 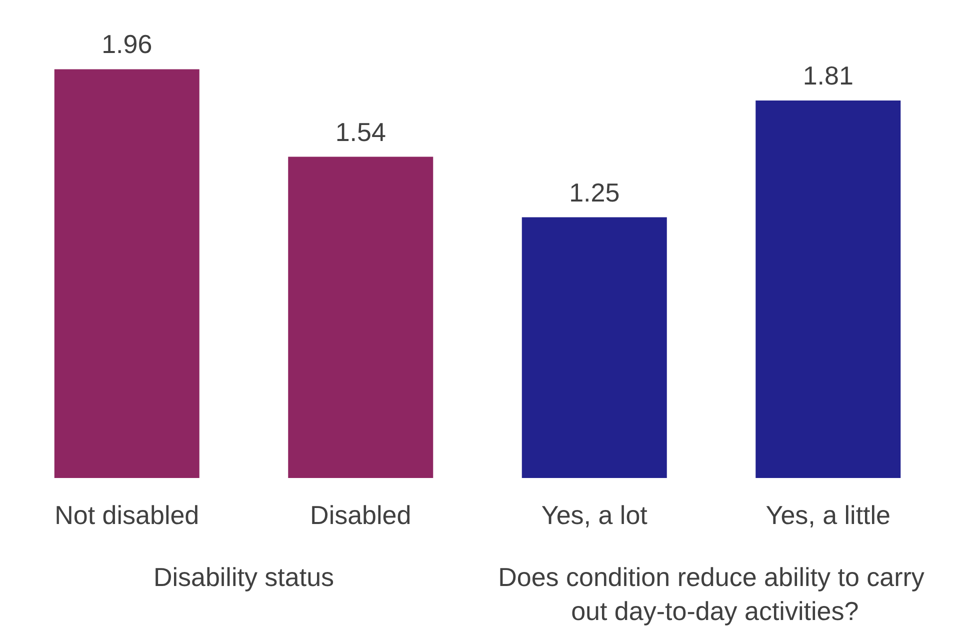 What do you see at coordinates (828, 515) in the screenshot?
I see `x-tick-label: Yes, a little` at bounding box center [828, 515].